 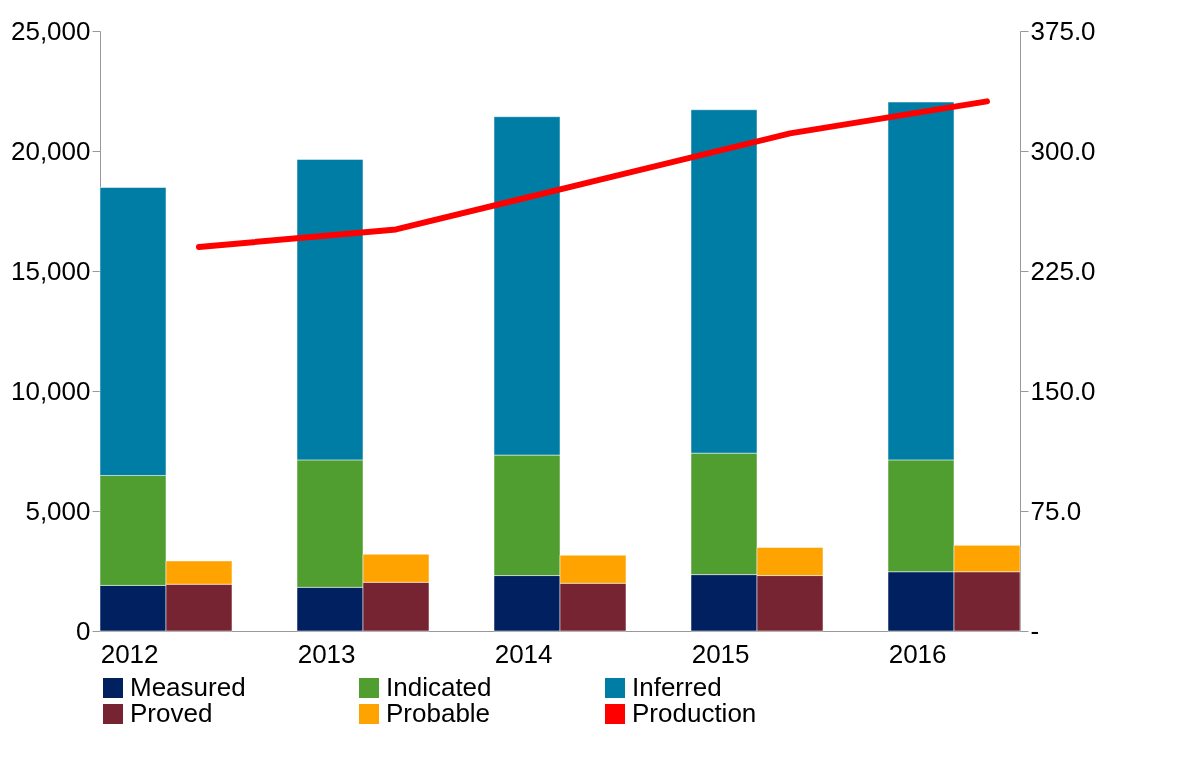 I want to click on y2-tick-label: 225.0, so click(x=1063, y=270).